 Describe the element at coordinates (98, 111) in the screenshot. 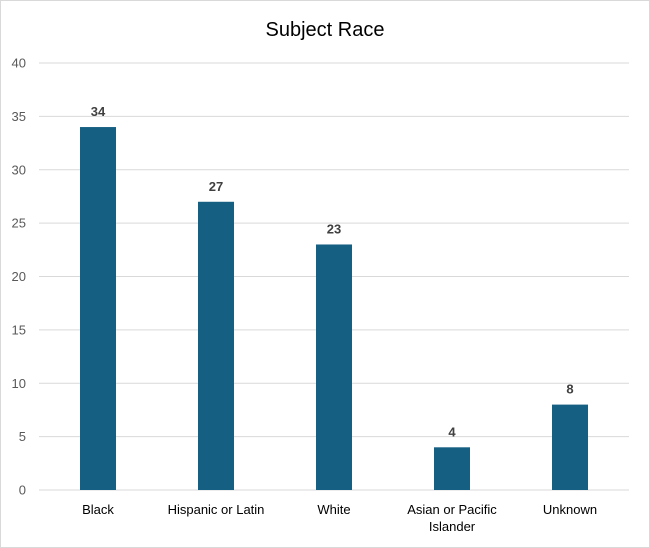

I see `data-label: 34` at that location.